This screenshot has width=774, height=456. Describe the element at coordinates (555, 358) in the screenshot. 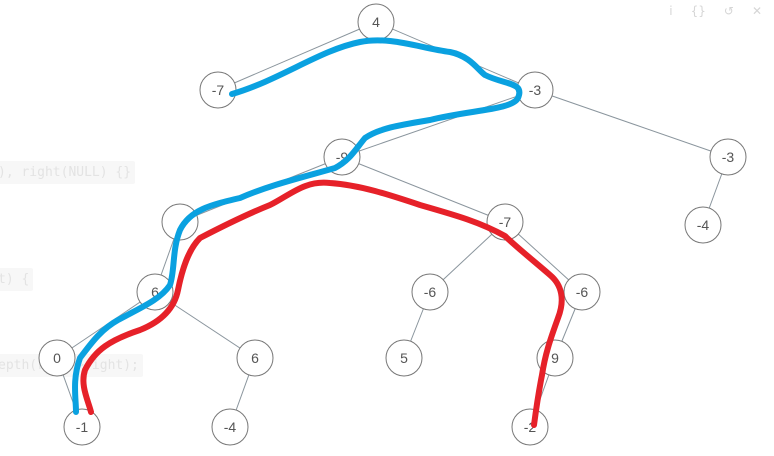

I see `node-label: 9` at that location.